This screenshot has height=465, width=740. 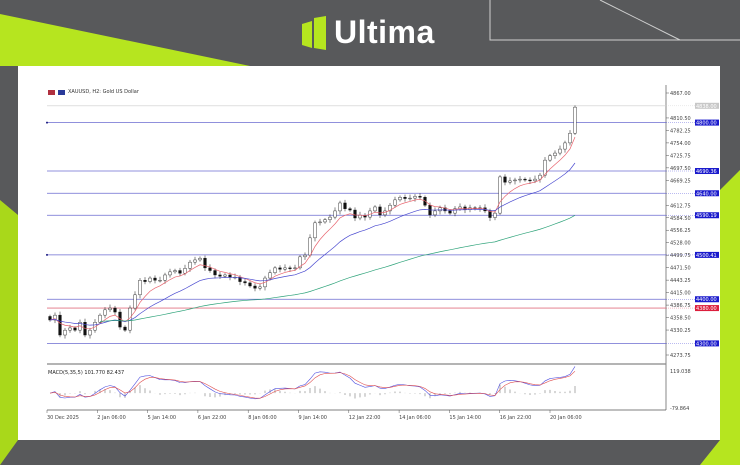 I want to click on y-tick-label: 4725.75, so click(x=680, y=156).